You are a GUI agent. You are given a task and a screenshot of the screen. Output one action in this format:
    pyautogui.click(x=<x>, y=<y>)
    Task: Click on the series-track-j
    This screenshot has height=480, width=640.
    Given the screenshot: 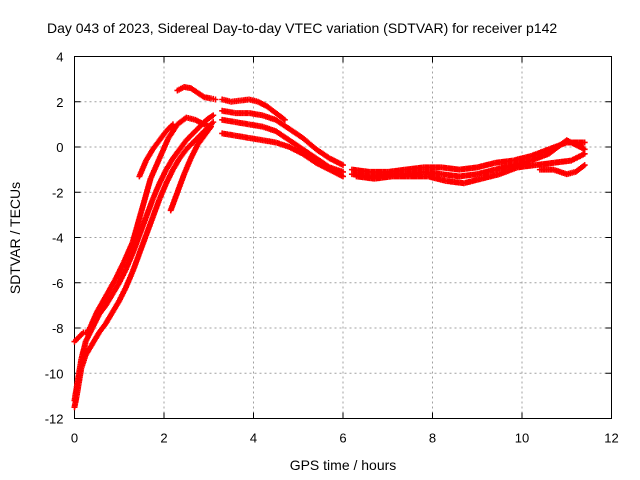 What is the action you would take?
    pyautogui.click(x=282, y=155)
    